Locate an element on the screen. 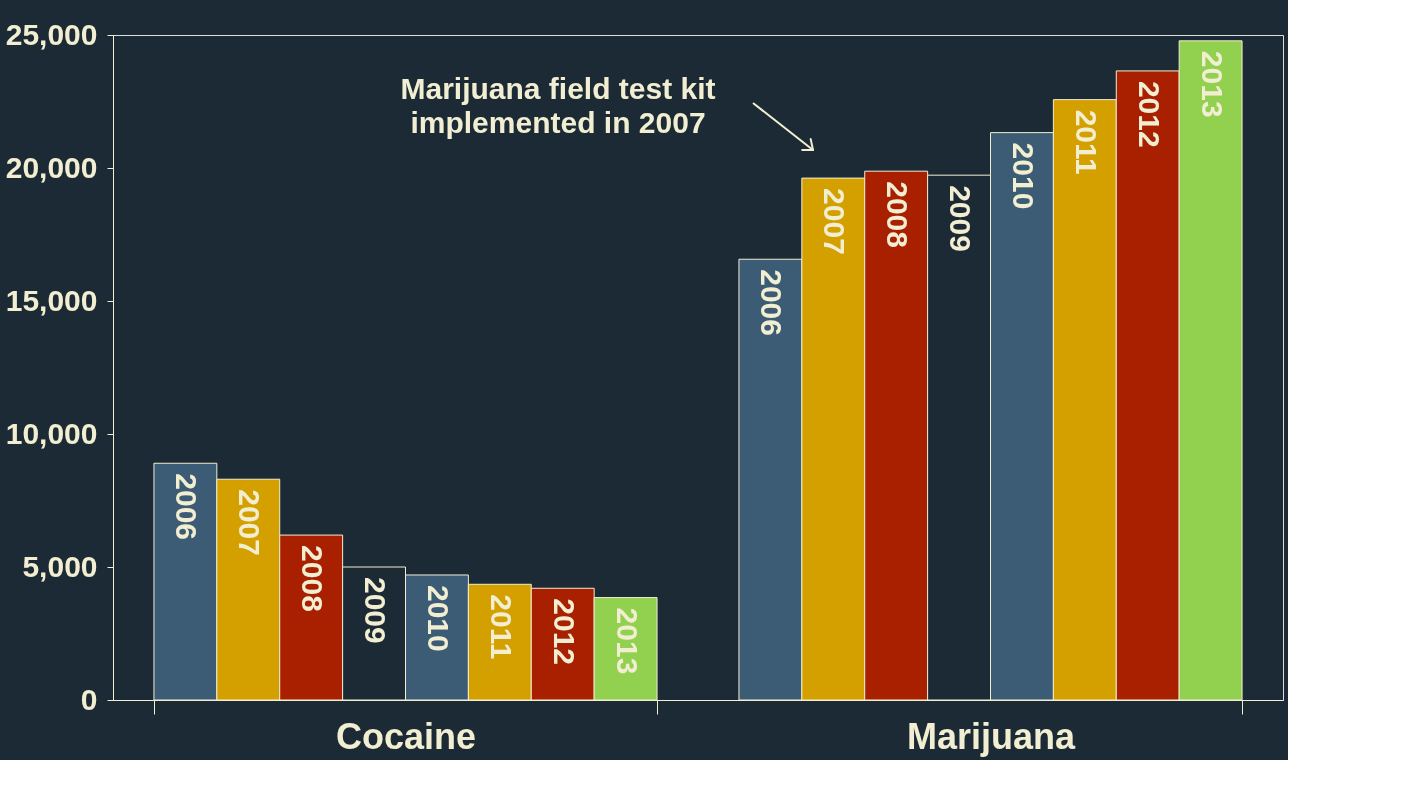 The width and height of the screenshot is (1425, 788). series-label: 2012 is located at coordinates (564, 632).